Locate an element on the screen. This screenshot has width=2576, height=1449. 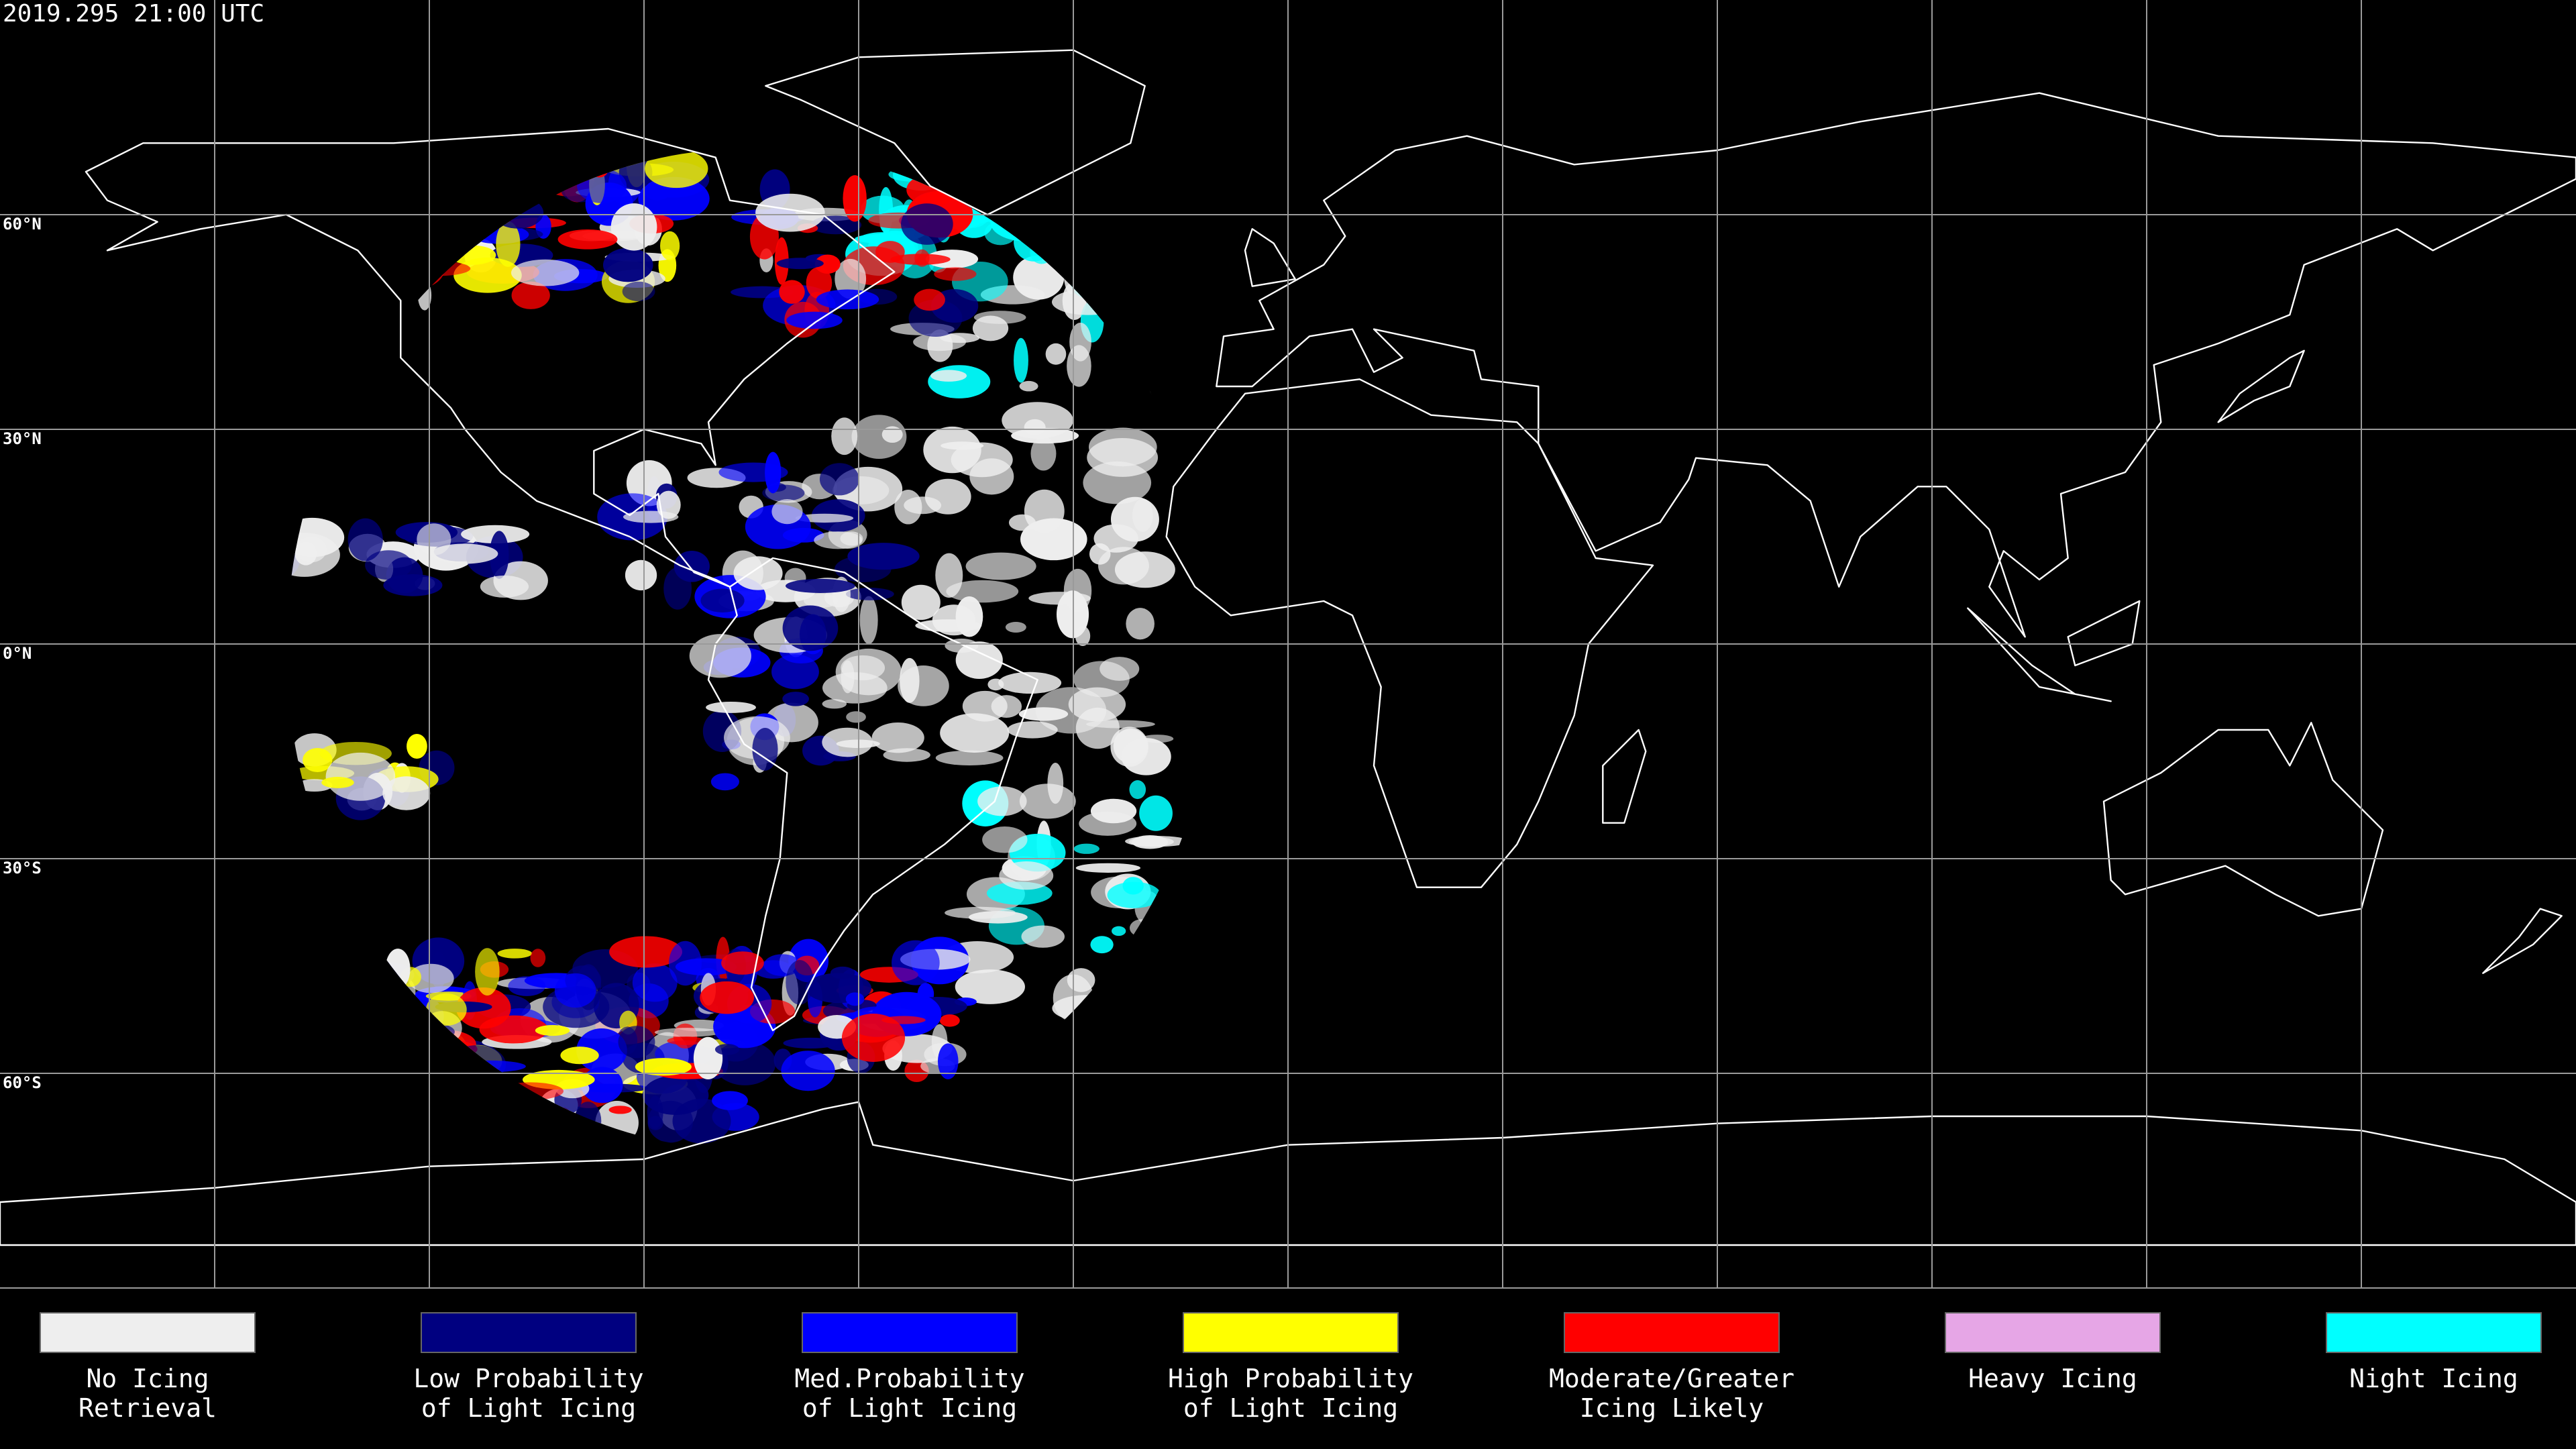
legend-label: Moderate/Greater is located at coordinates (1671, 1378).